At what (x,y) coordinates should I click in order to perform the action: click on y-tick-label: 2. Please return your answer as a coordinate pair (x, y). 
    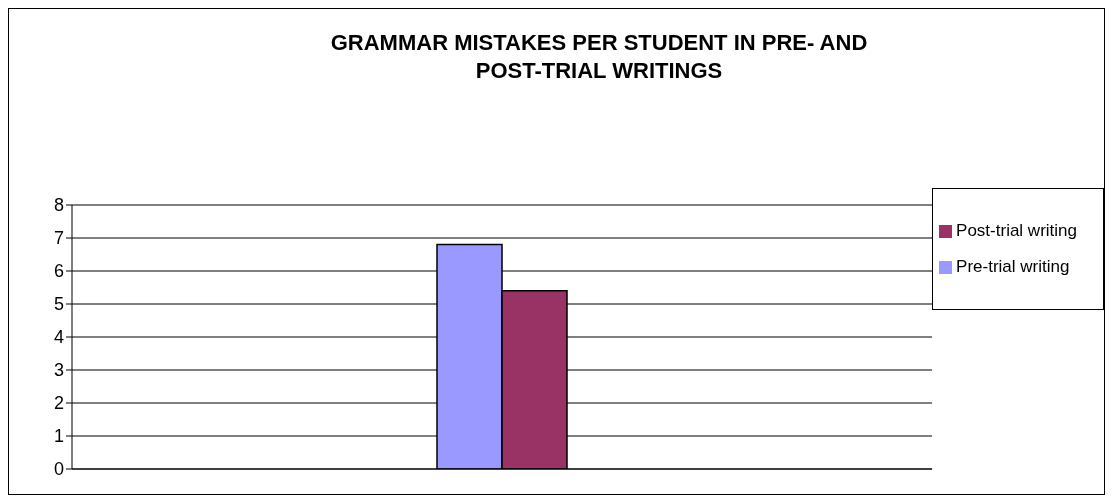
    Looking at the image, I should click on (58, 403).